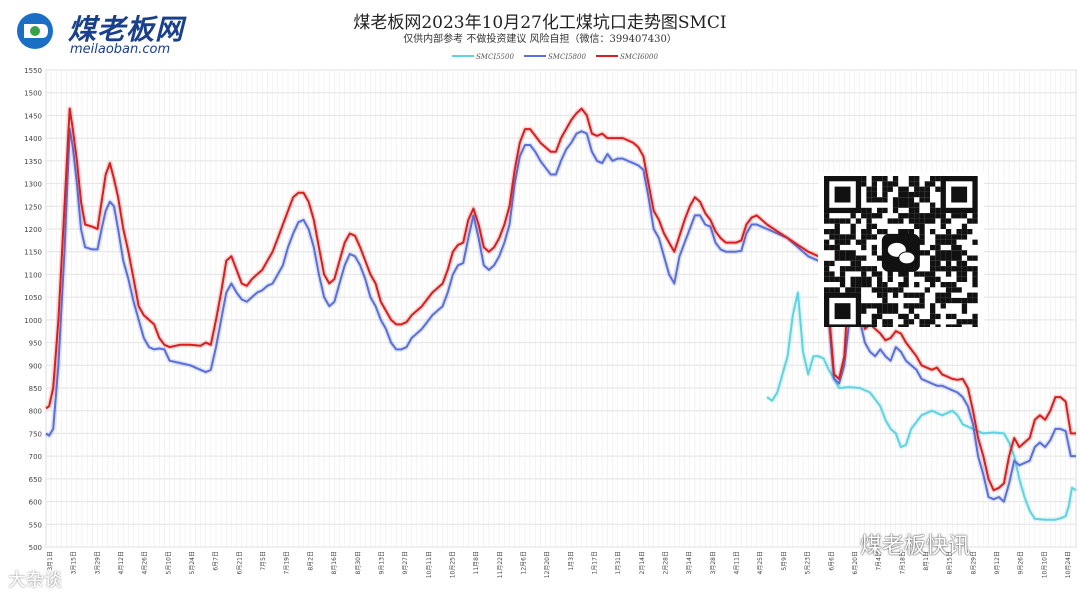  What do you see at coordinates (35, 366) in the screenshot?
I see `y-tick-label: 900` at bounding box center [35, 366].